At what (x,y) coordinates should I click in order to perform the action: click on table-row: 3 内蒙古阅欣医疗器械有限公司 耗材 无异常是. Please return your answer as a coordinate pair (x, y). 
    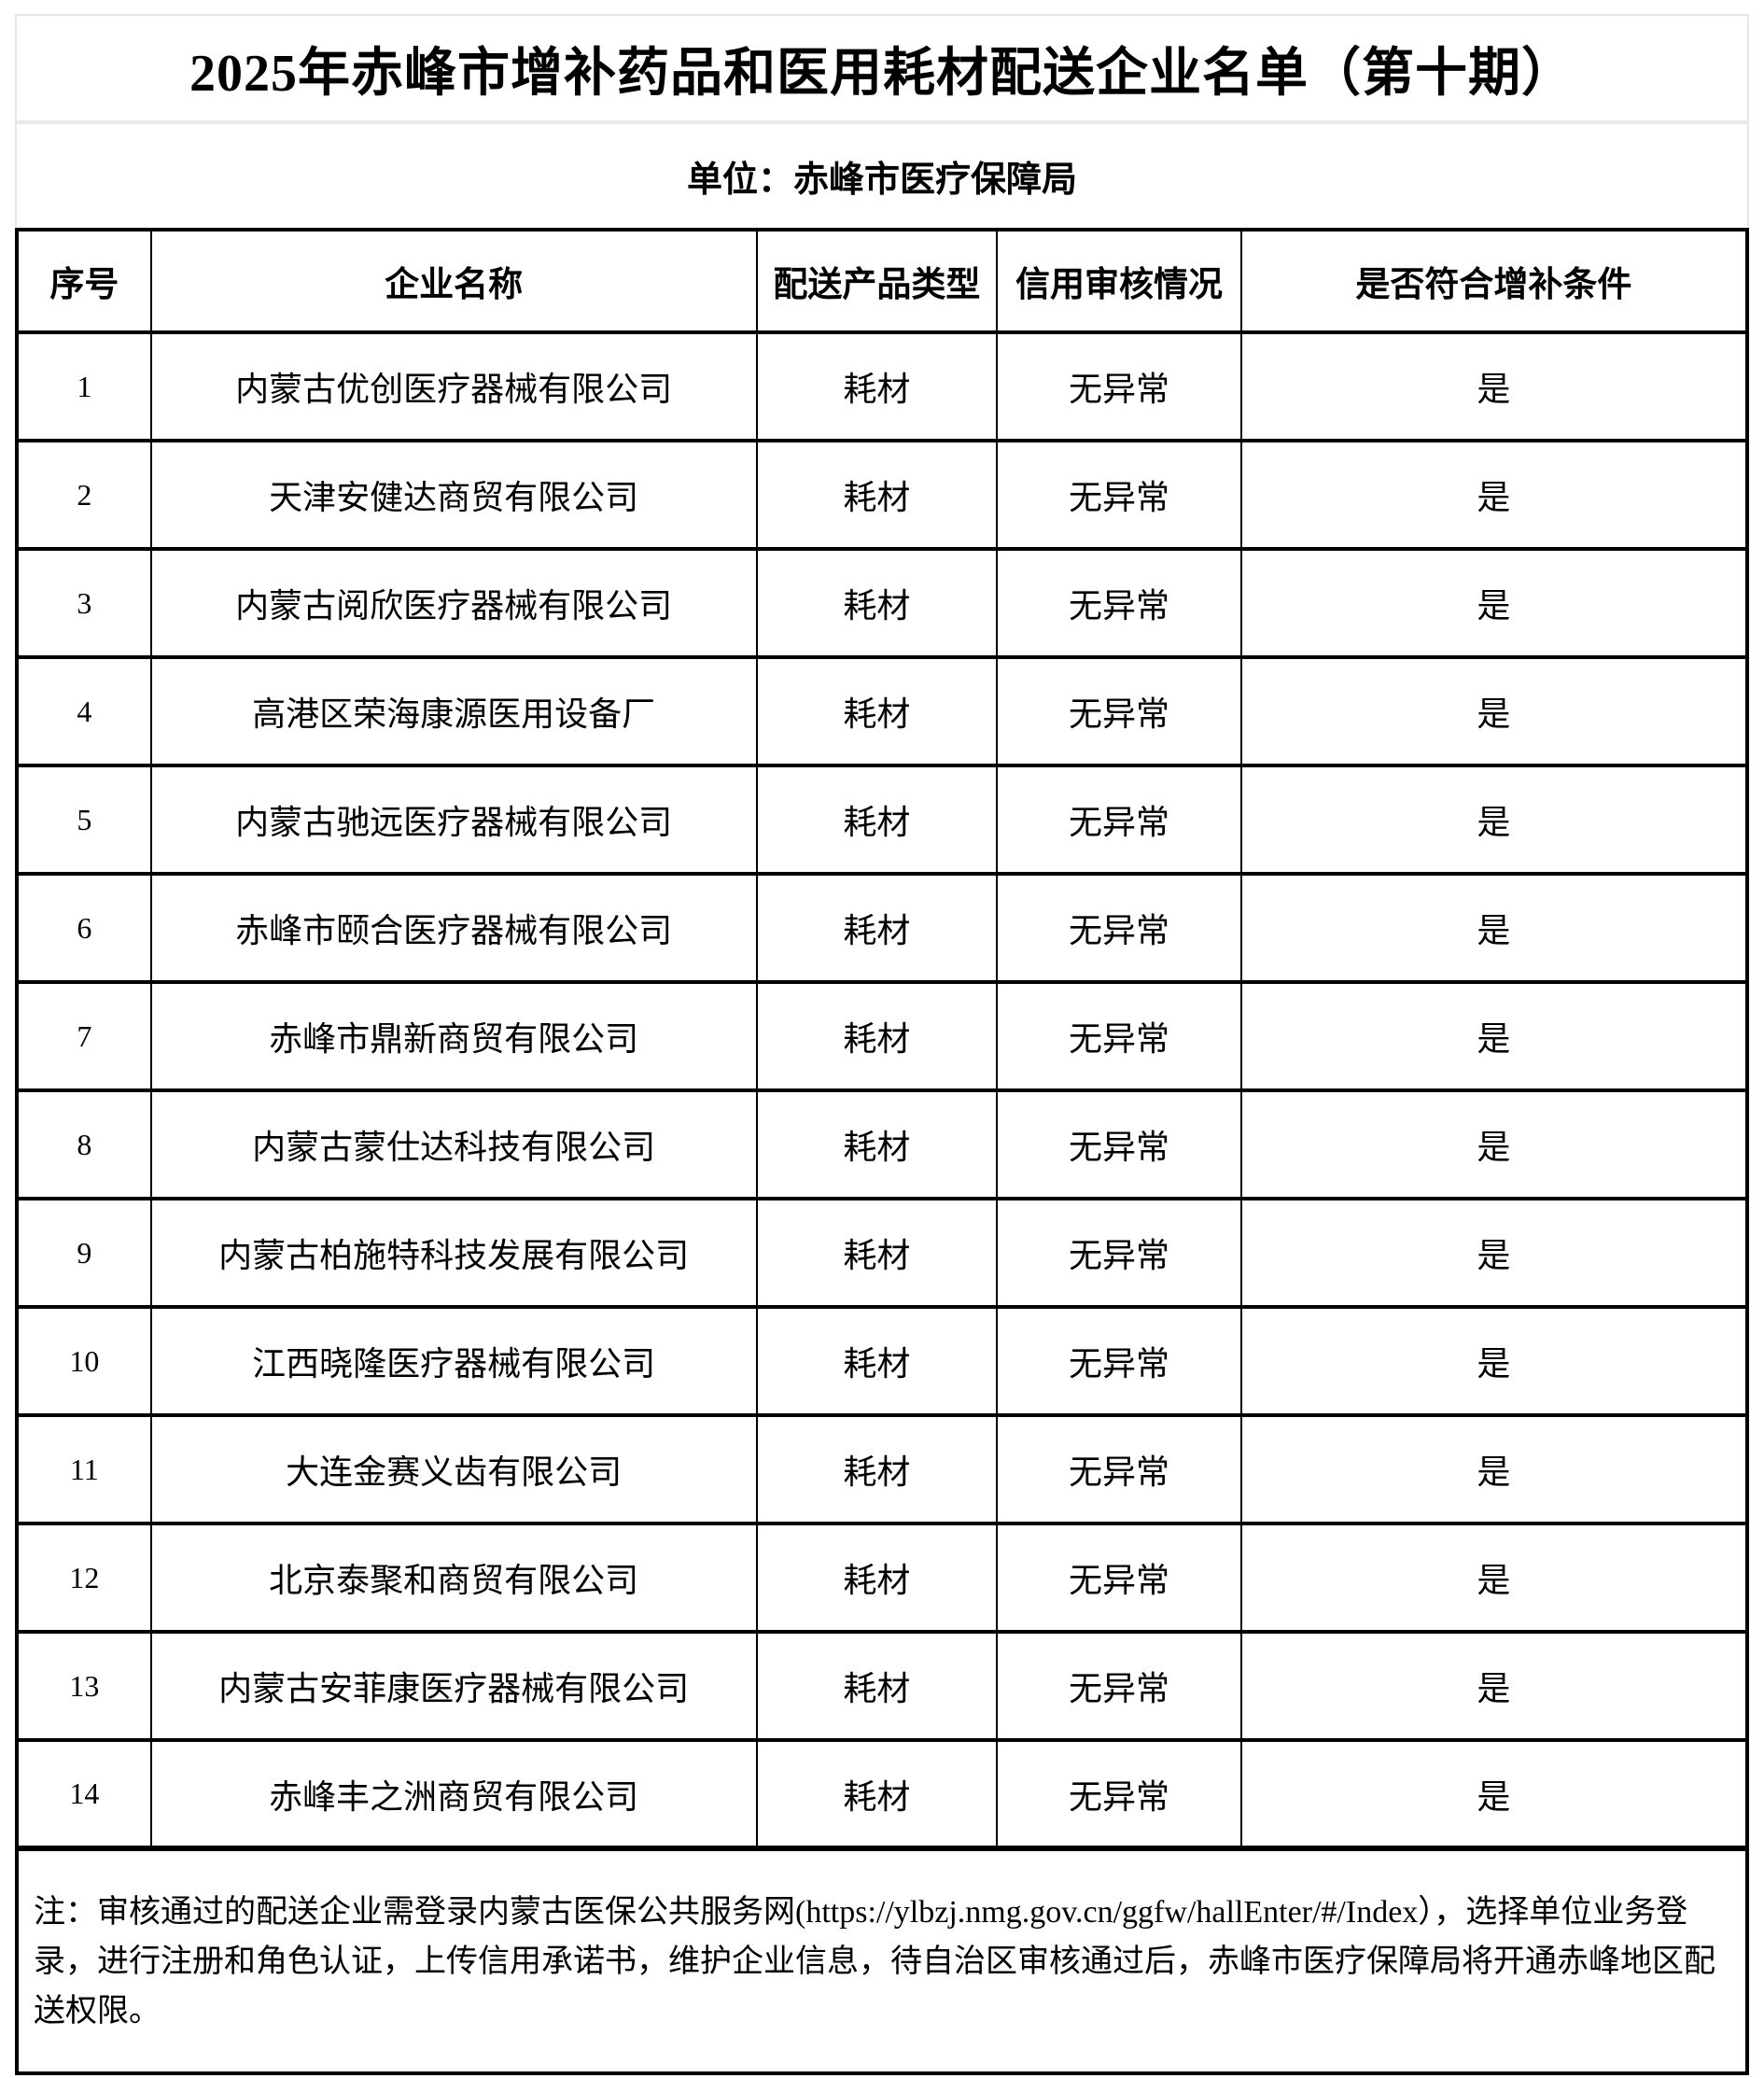
    Looking at the image, I should click on (882, 603).